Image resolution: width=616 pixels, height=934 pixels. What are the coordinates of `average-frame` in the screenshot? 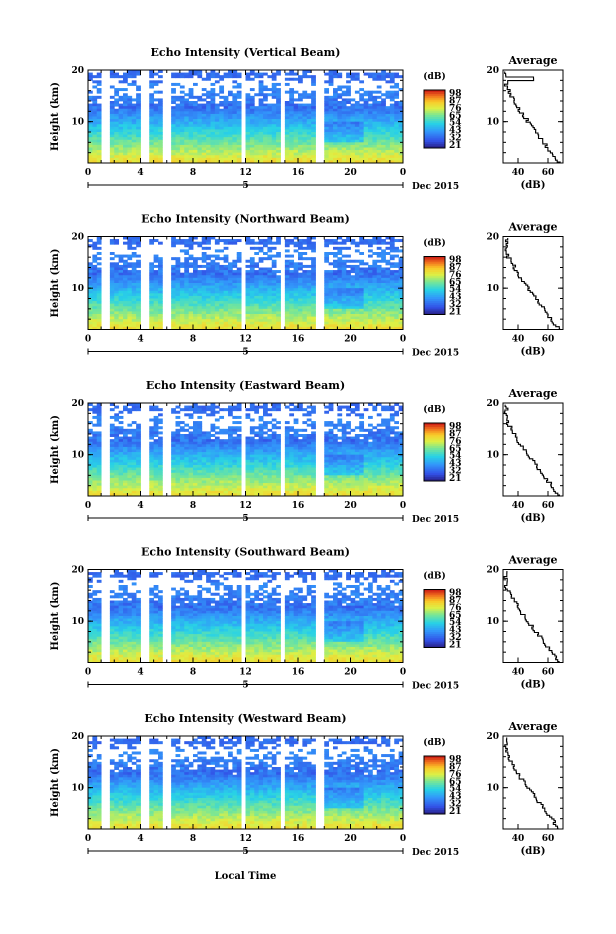 It's located at (533, 283).